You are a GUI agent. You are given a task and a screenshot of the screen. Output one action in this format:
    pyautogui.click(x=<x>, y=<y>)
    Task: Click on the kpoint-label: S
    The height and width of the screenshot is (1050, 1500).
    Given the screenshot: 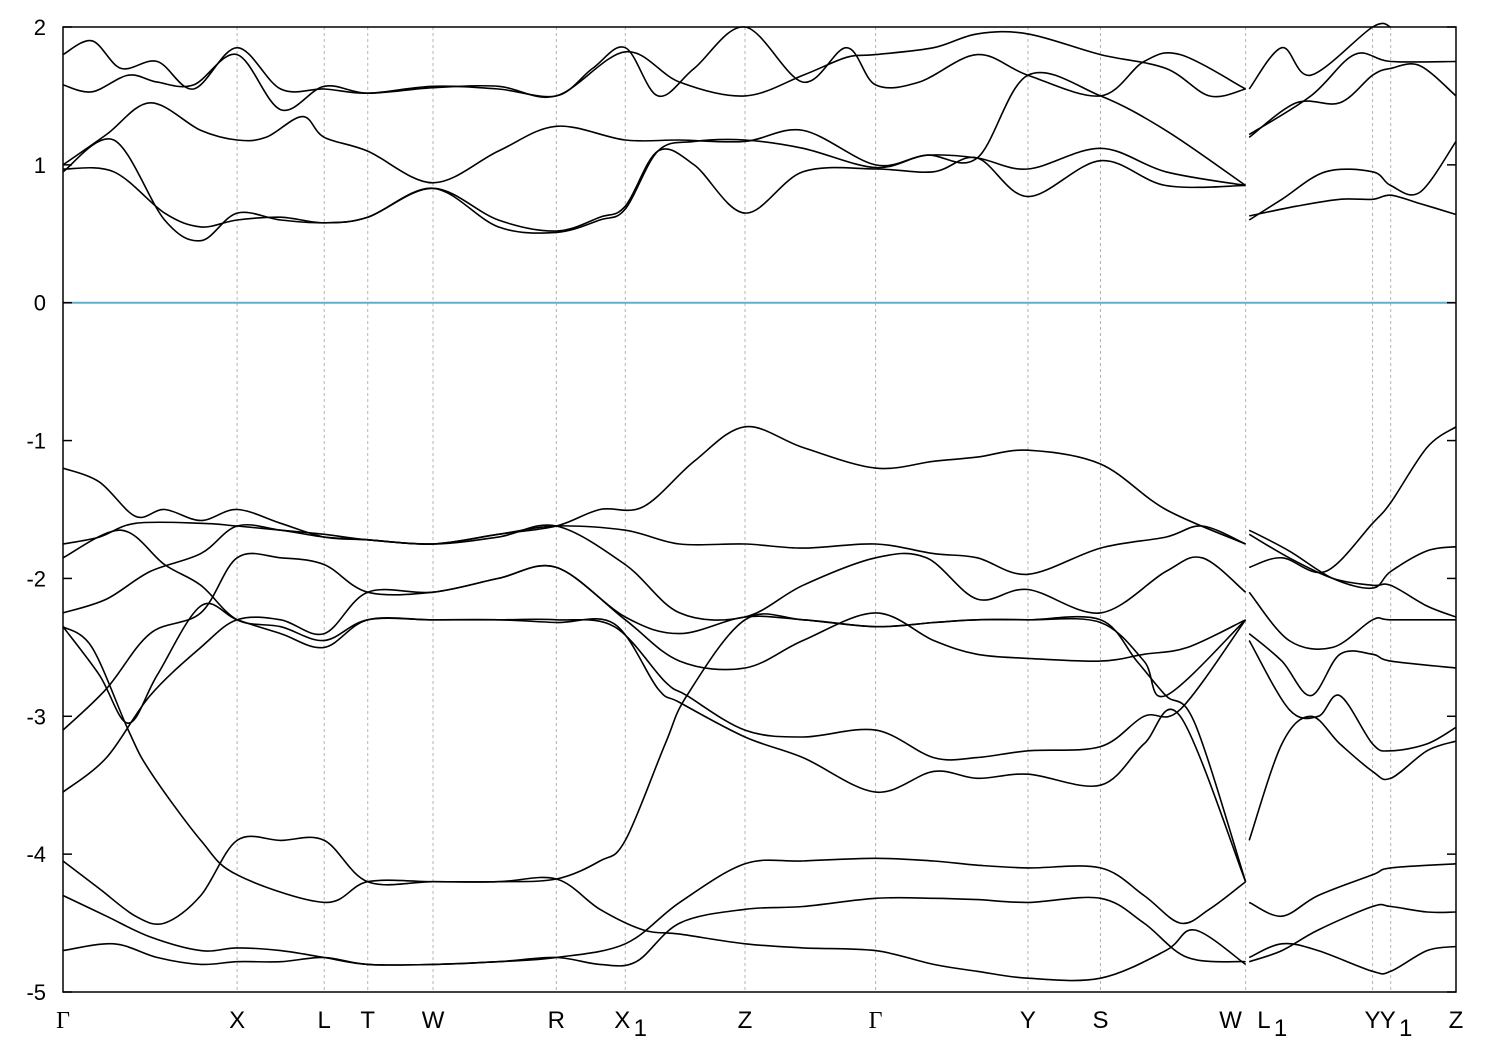 What is the action you would take?
    pyautogui.click(x=1100, y=1020)
    